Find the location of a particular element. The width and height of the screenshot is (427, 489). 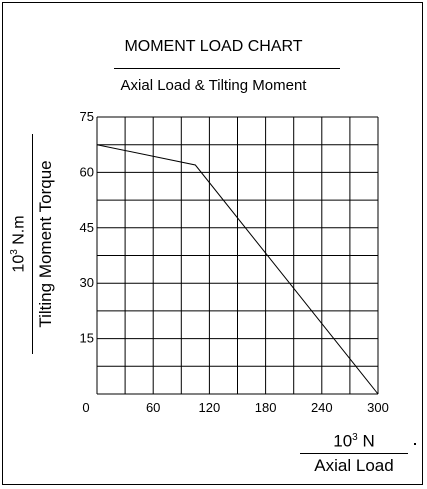

x-tick-label-3: 180 is located at coordinates (266, 407).